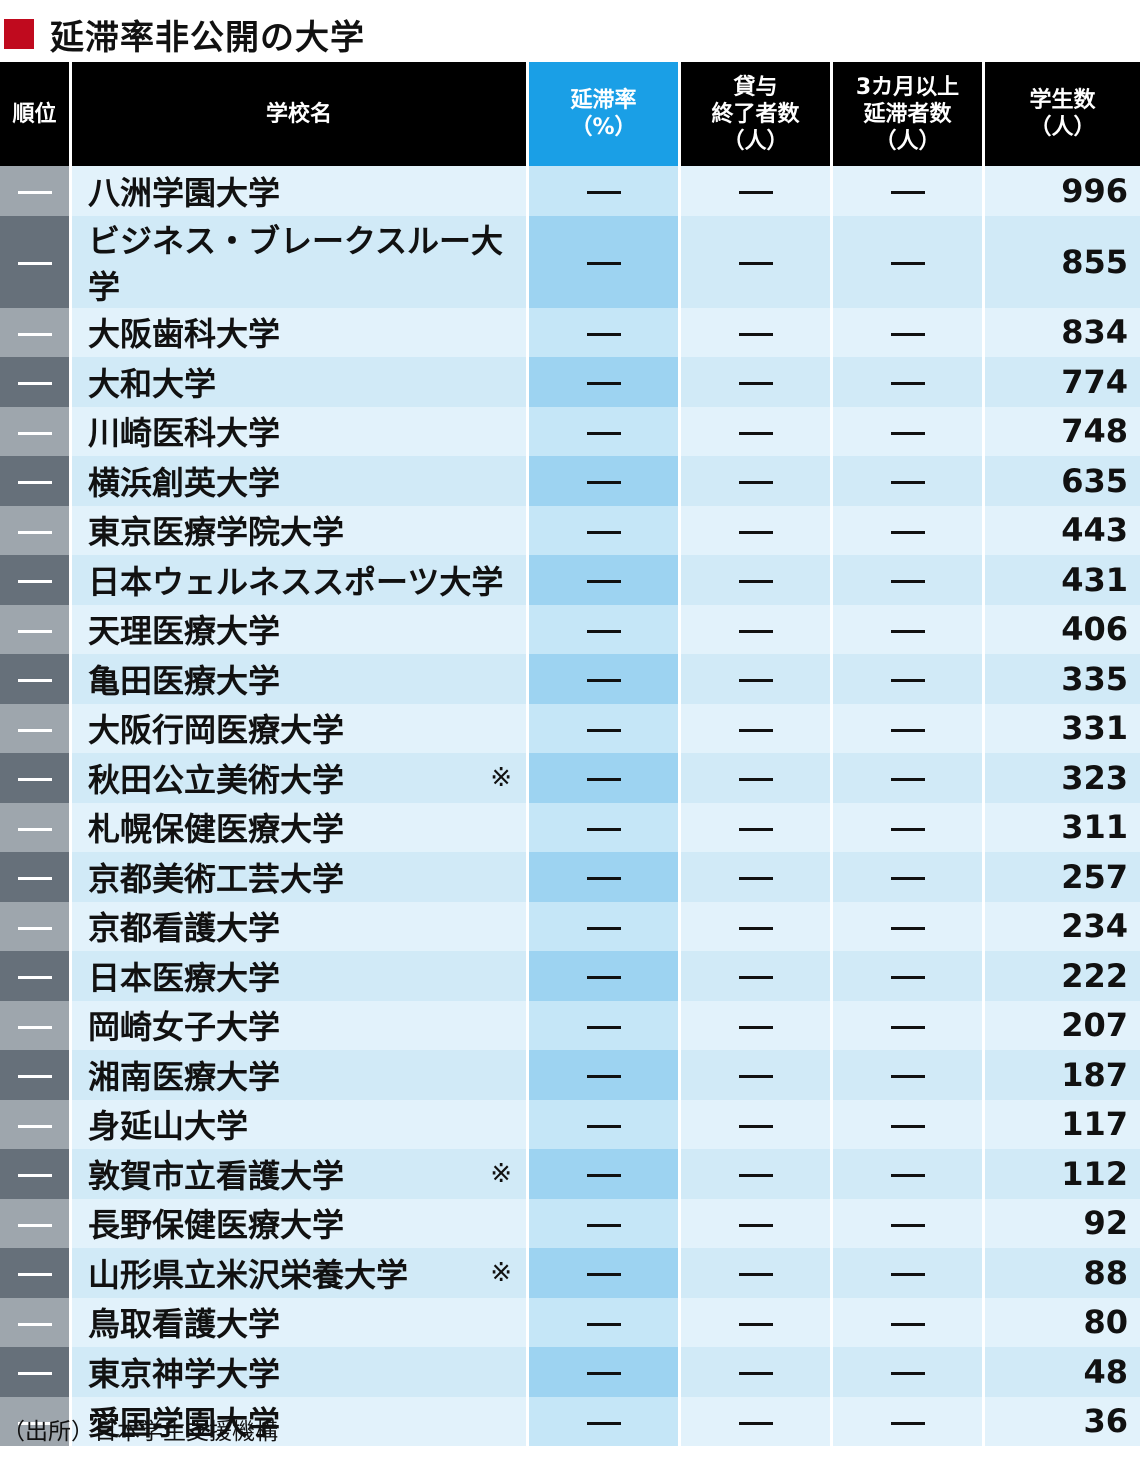 Image resolution: width=1140 pixels, height=1473 pixels. Describe the element at coordinates (184, 1423) in the screenshot. I see `school-name: 愛国学園大学` at that location.